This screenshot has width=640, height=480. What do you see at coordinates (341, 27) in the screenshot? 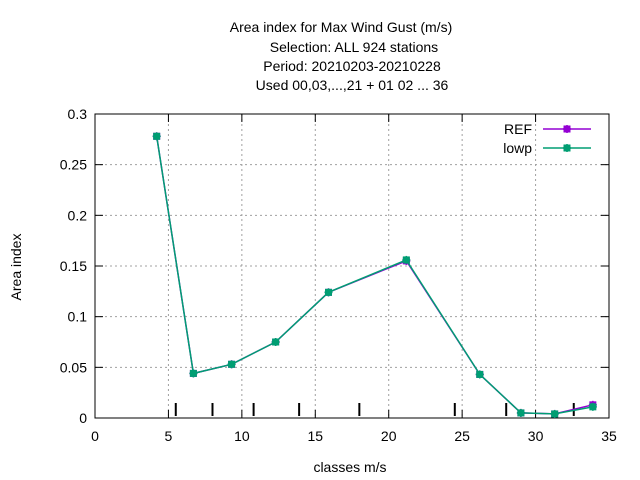
I see `title-line-1: Area index for Max Wind Gust (m/s)` at bounding box center [341, 27].